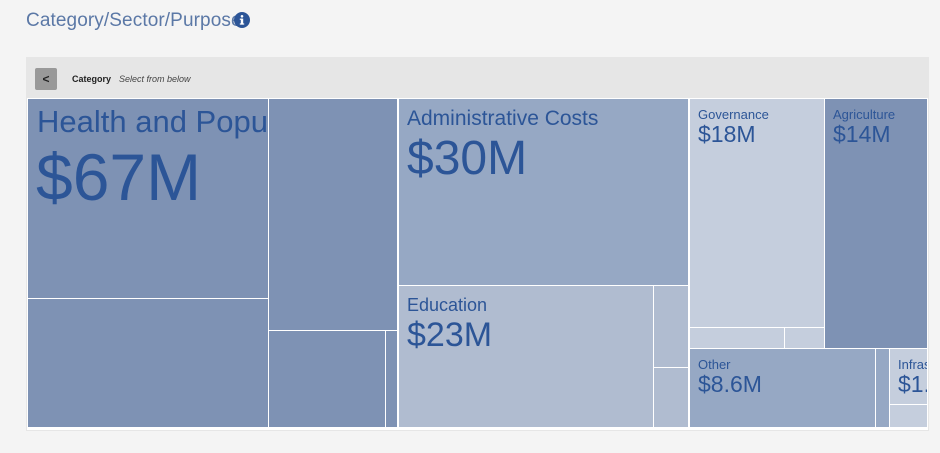 Image resolution: width=940 pixels, height=453 pixels. What do you see at coordinates (714, 364) in the screenshot?
I see `category-label: Other` at bounding box center [714, 364].